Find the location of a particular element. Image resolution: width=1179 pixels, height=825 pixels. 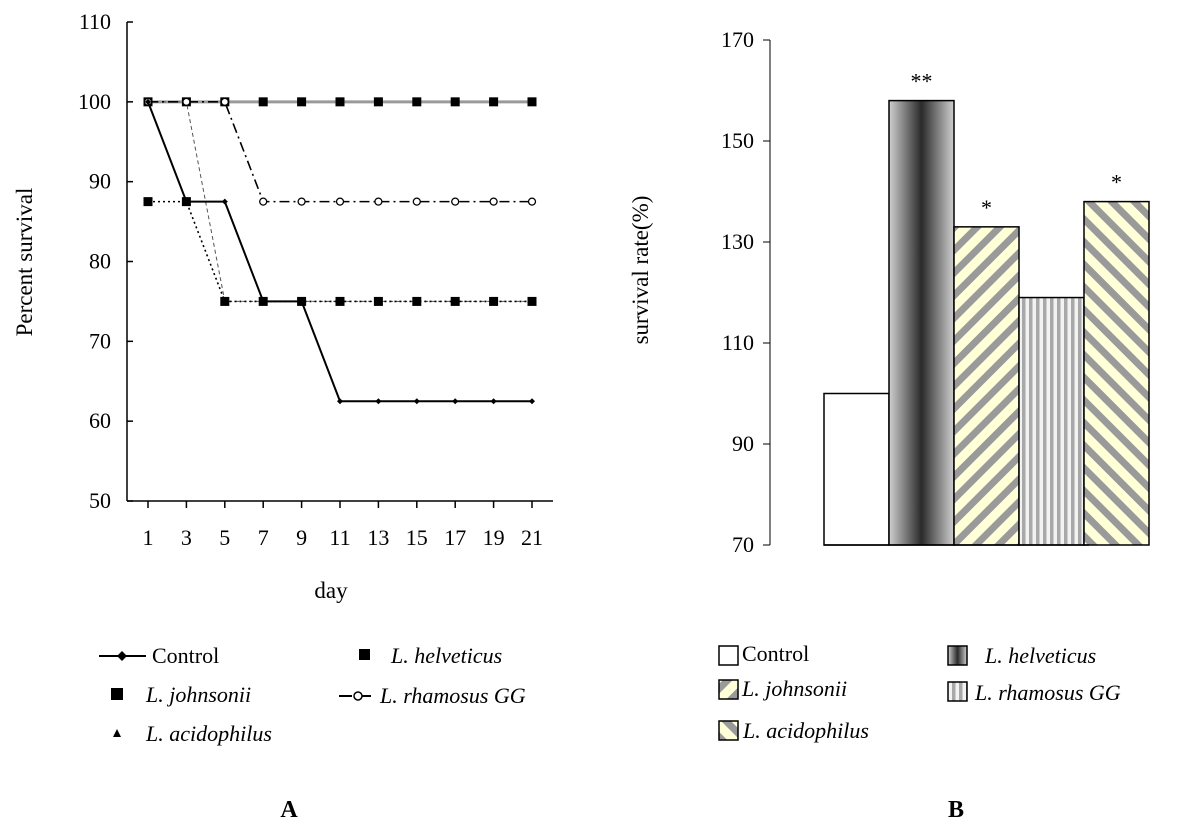

a-y-tick-label: 50 is located at coordinates (100, 500).